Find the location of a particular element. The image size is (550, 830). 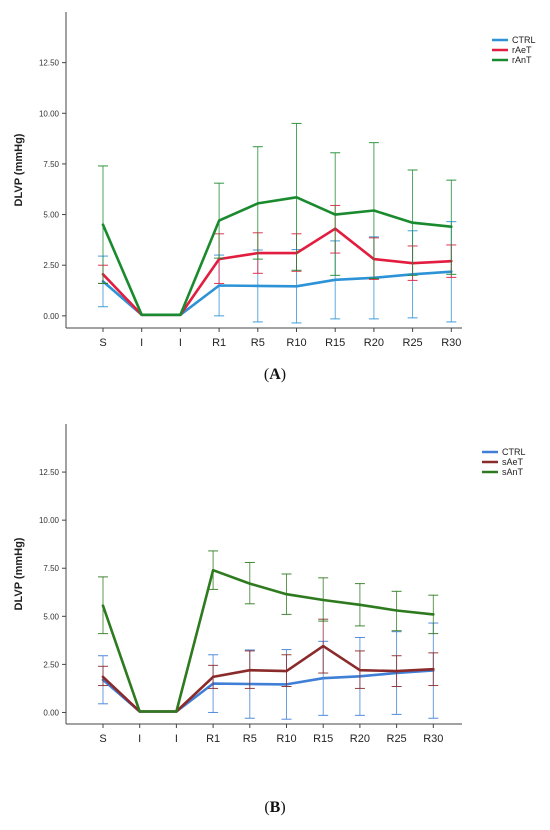

series-raet is located at coordinates (277, 260).